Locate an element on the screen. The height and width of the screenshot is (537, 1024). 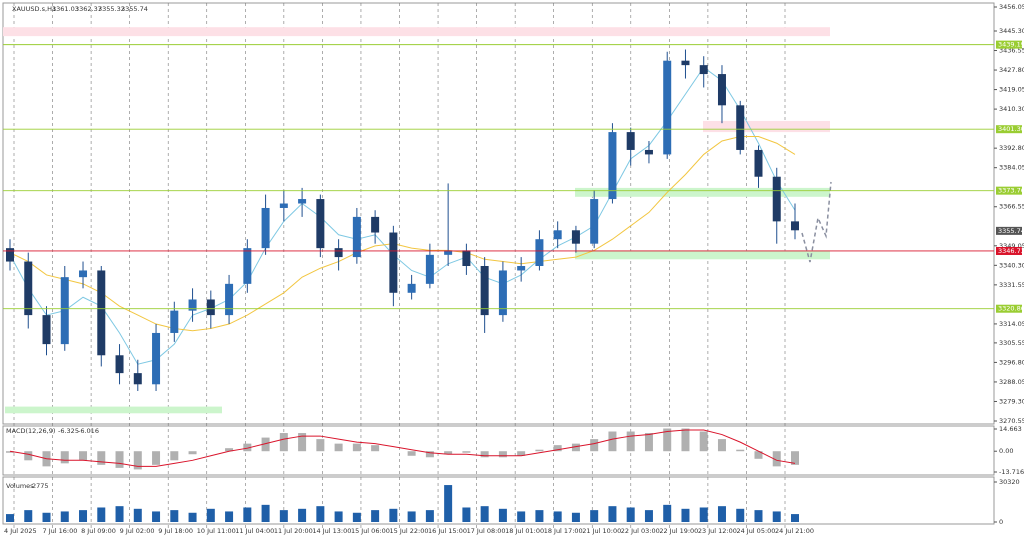
x-tick-label: 11 Jul 20:00 is located at coordinates (293, 531).